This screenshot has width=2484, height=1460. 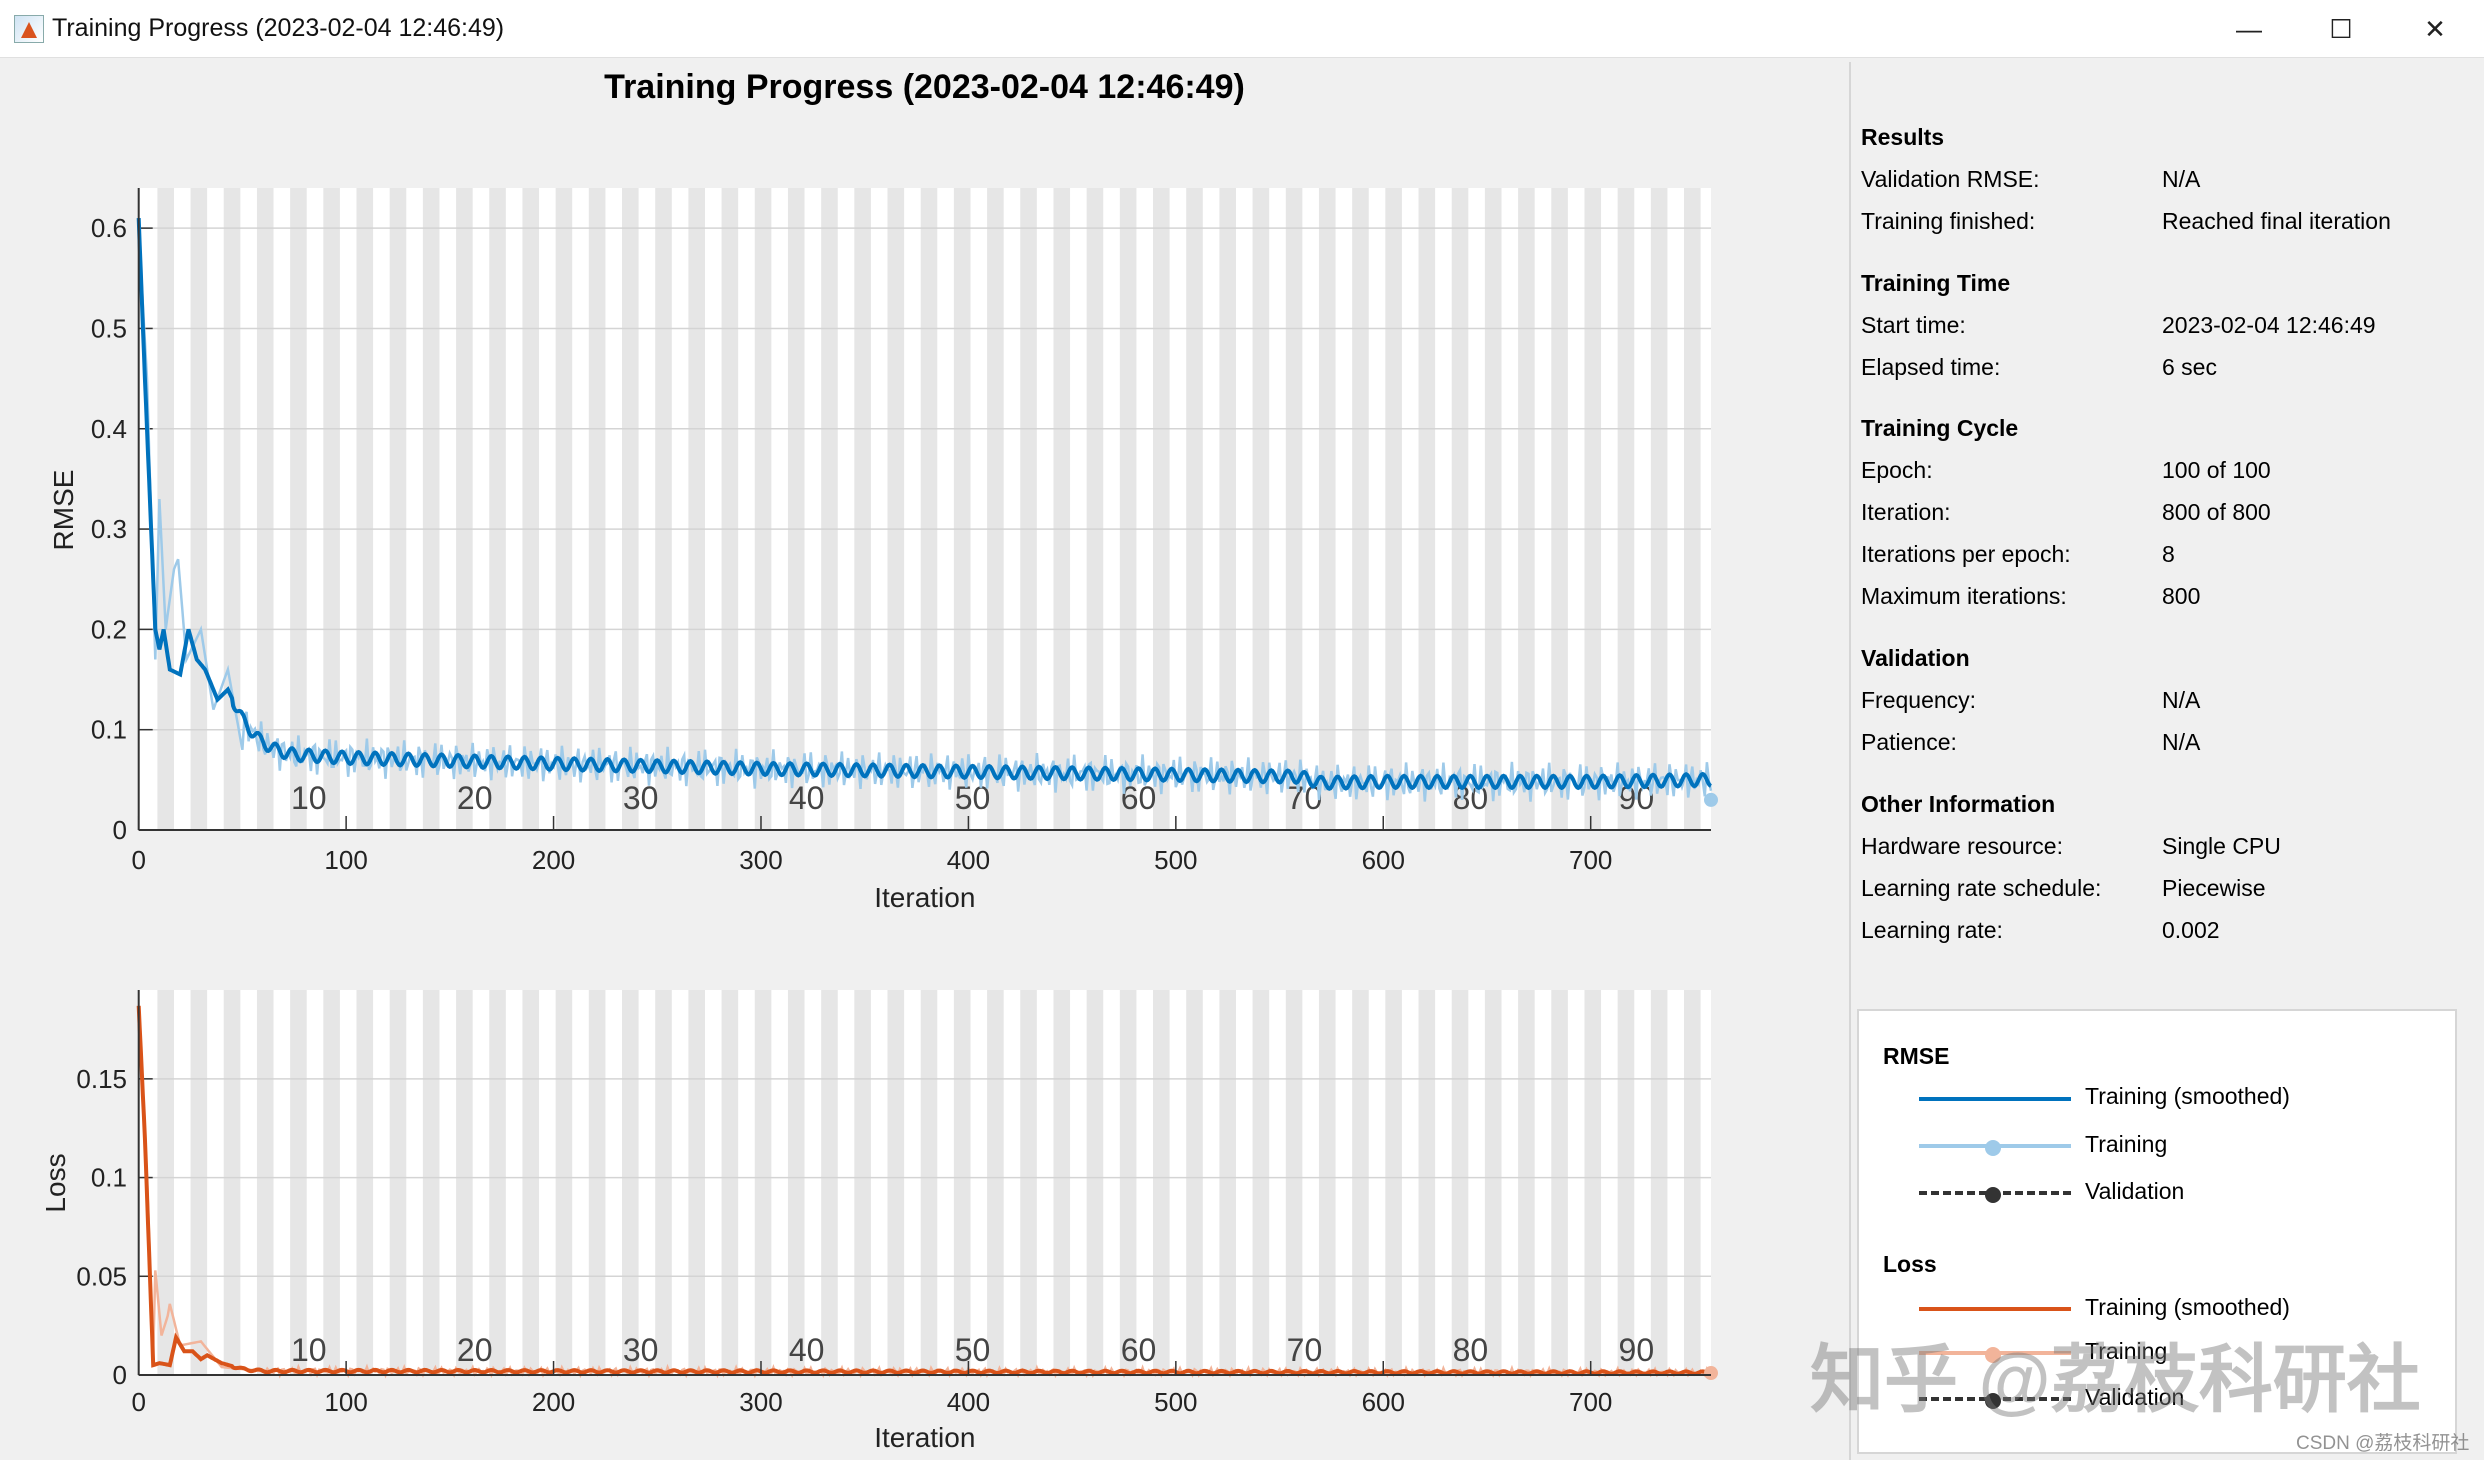 I want to click on info-value: Piecewise, so click(x=2214, y=888).